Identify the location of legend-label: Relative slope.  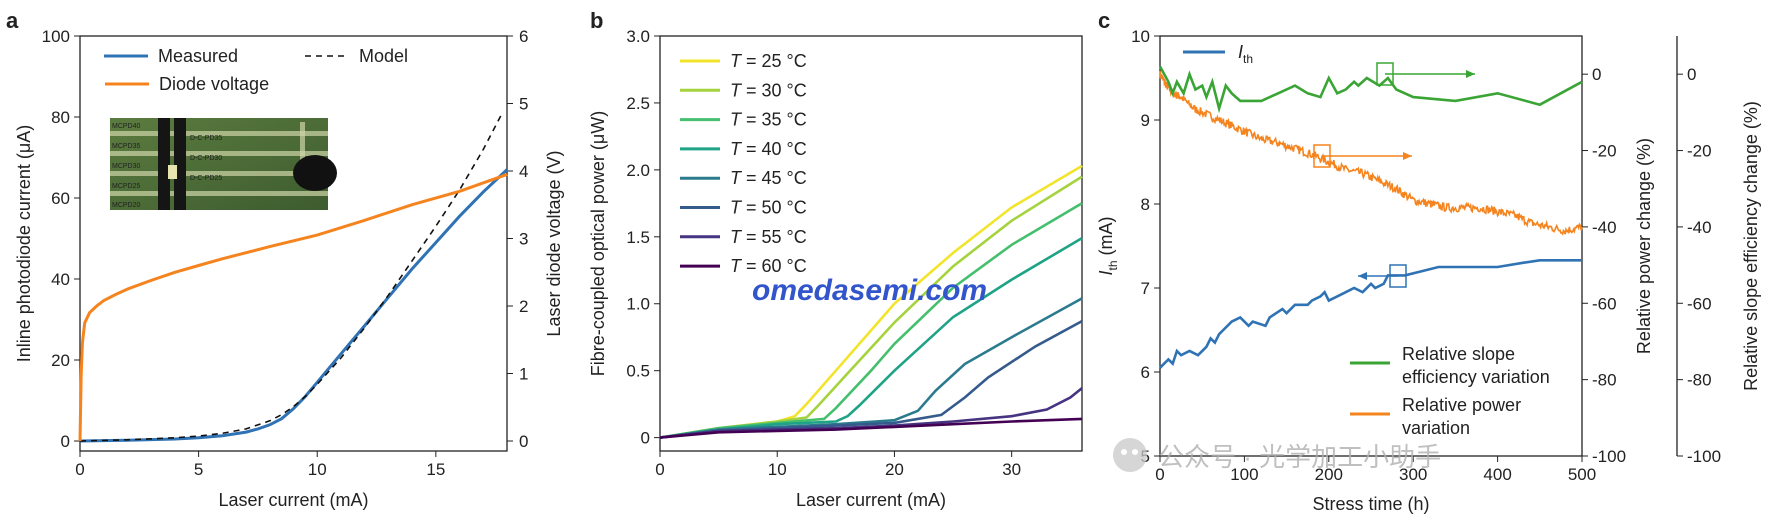
(1458, 354).